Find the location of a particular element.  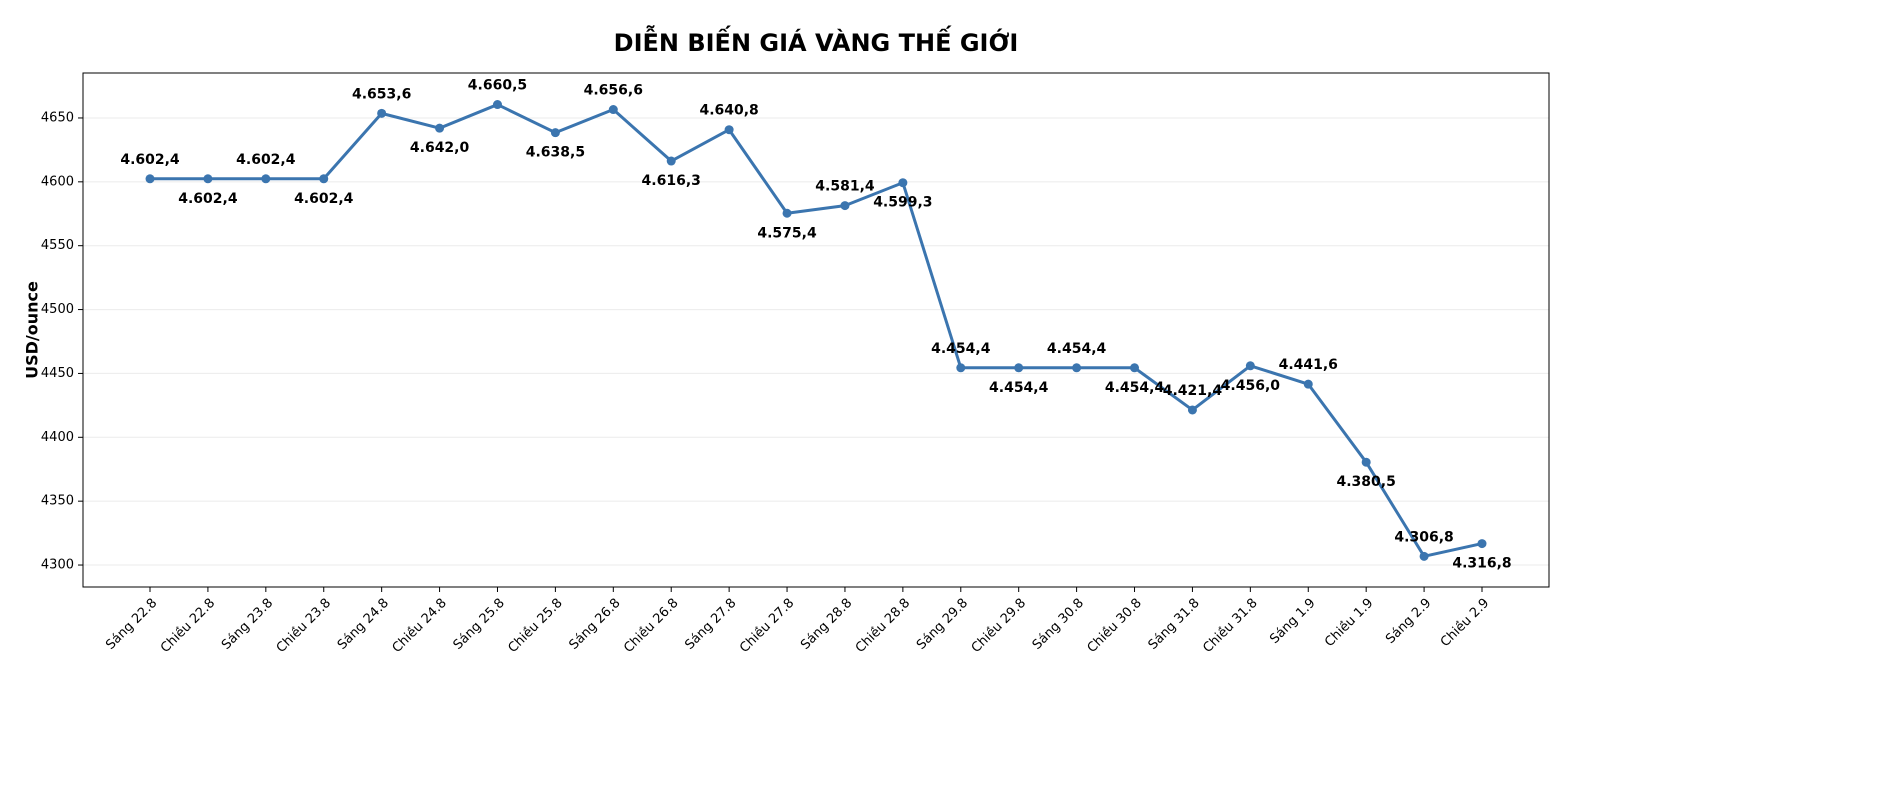

value-label: 4.581,4 is located at coordinates (845, 187).